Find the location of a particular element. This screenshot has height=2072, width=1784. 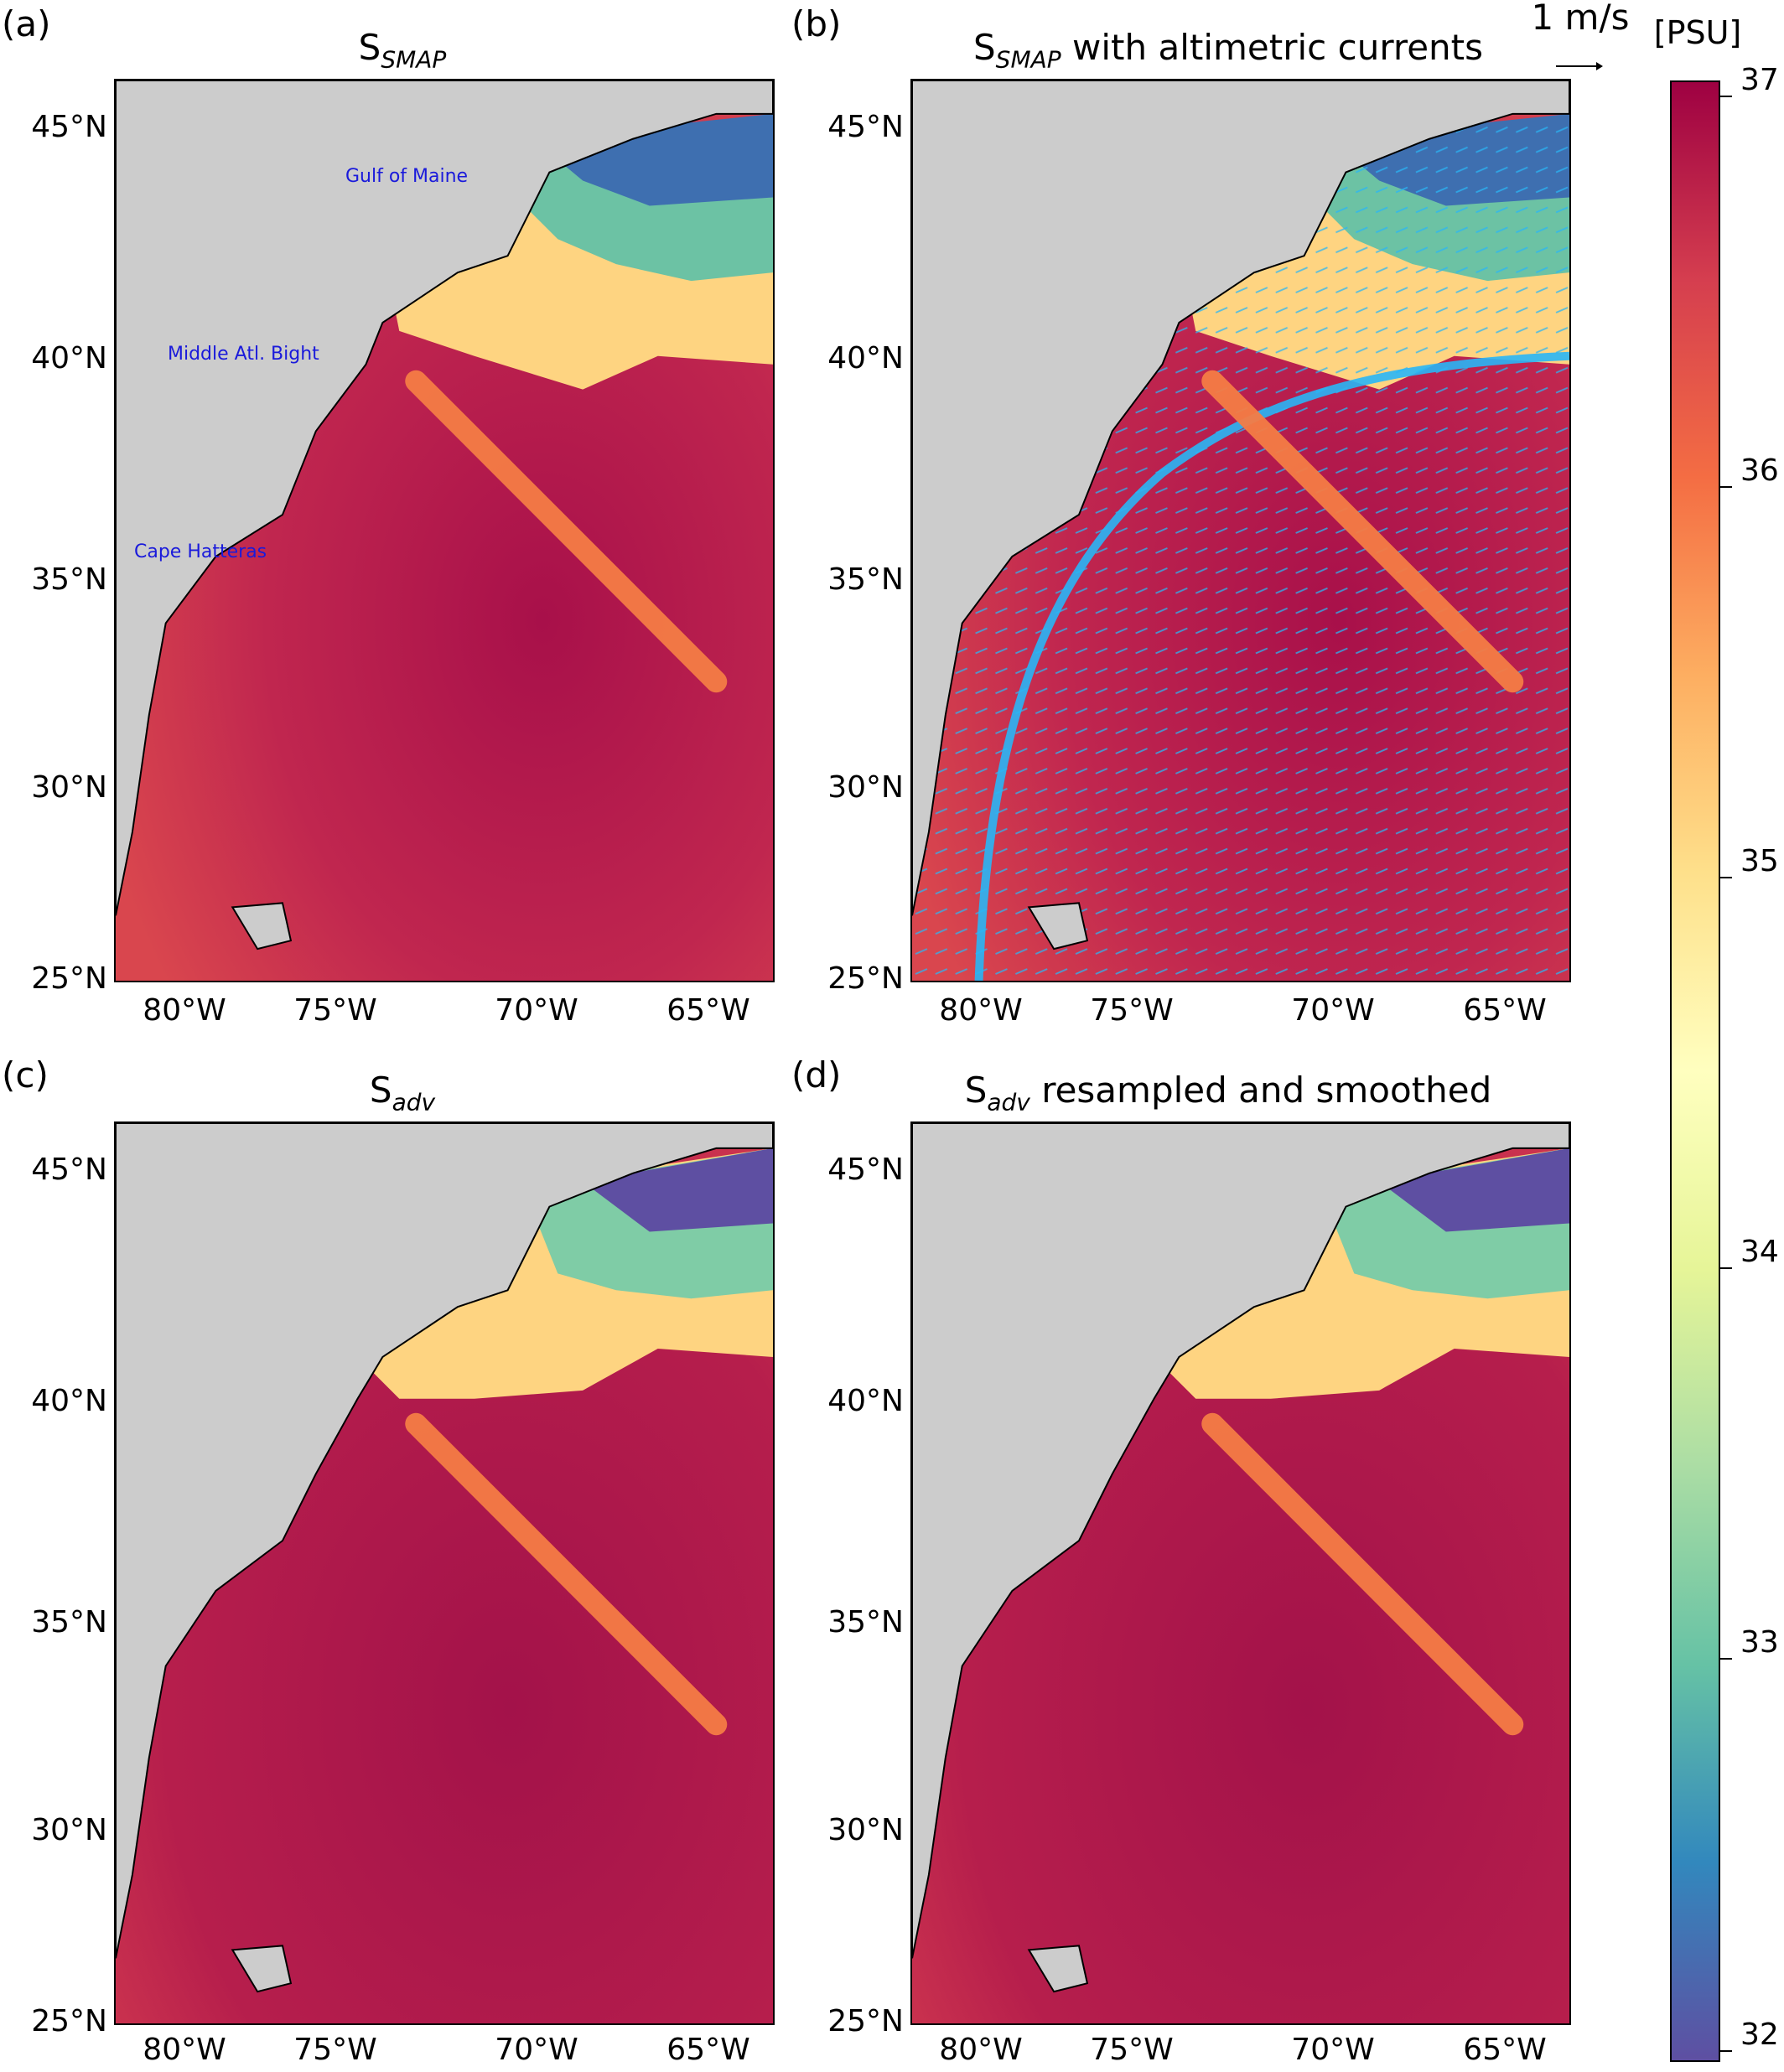

colorbar-unit: [PSU] is located at coordinates (1697, 33).